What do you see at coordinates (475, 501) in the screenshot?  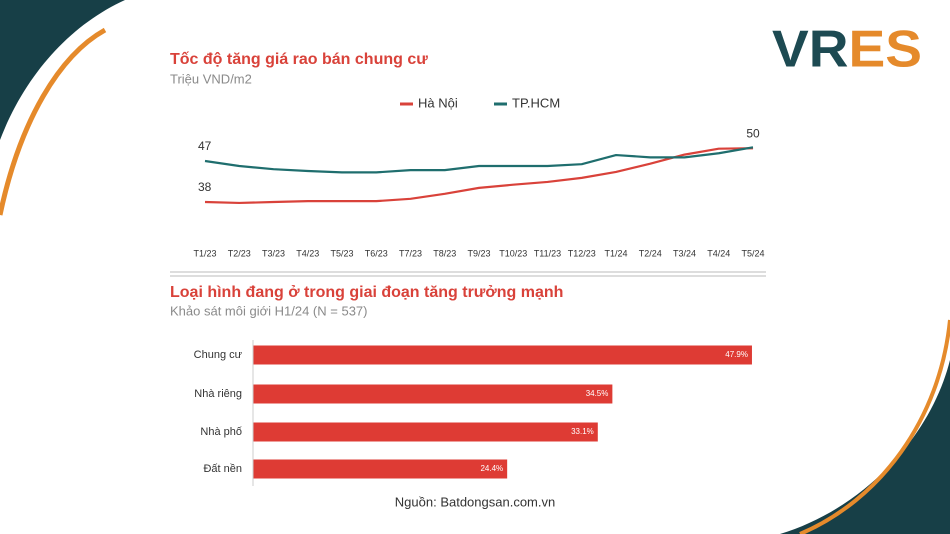 I see `source-note: Nguồn: Batdongsan.com.vn` at bounding box center [475, 501].